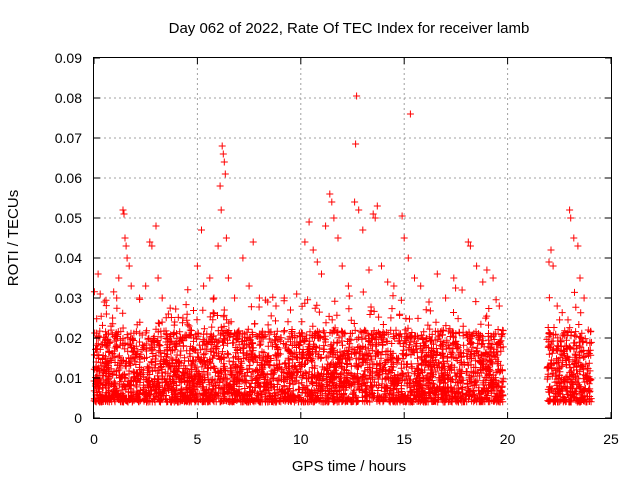  Describe the element at coordinates (68, 58) in the screenshot. I see `y-tick-label: 0.09` at that location.